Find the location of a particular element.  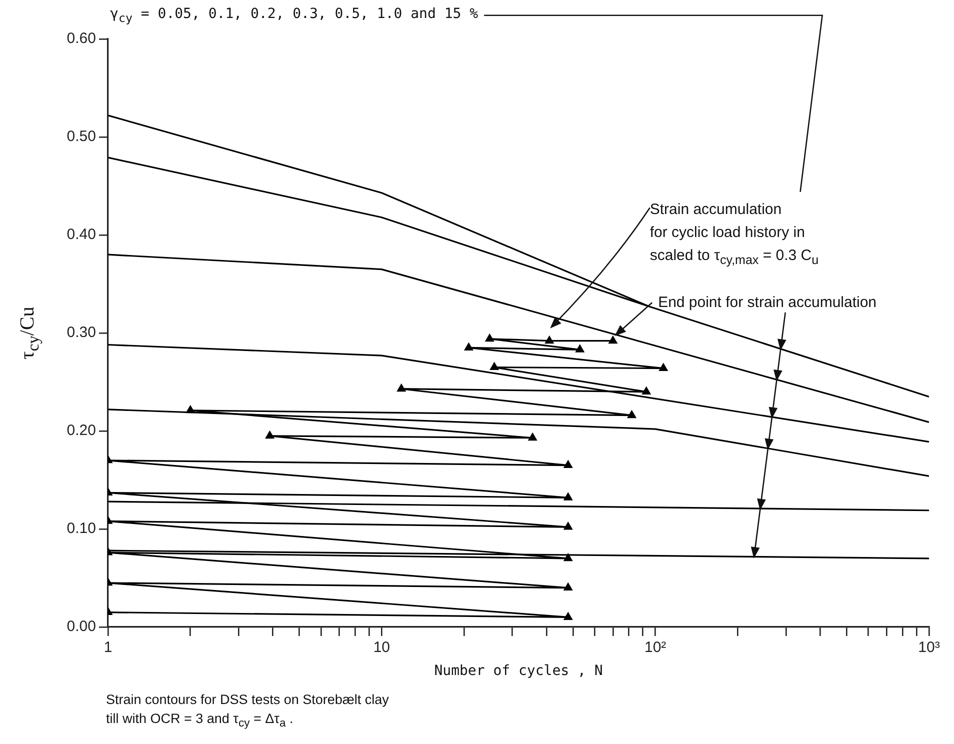

text: Strain contours for DSS tests on Storebælt clay till with OCR = 3 and τ$_{cy}$ = Δτ$_{a}$ . is located at coordinates (247, 711).